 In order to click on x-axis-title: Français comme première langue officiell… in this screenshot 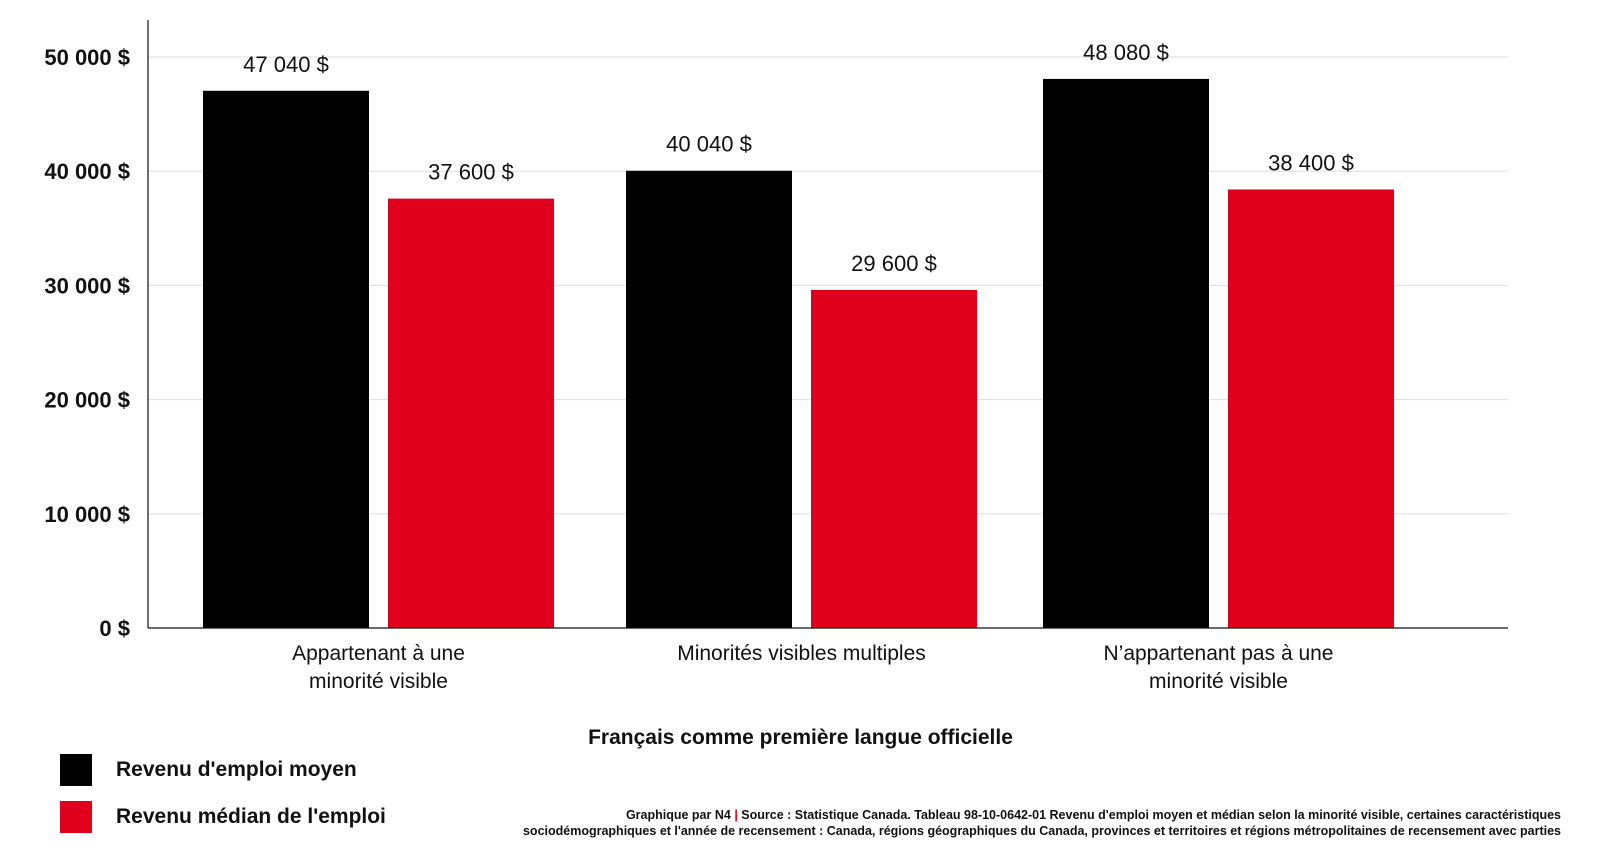, I will do `click(800, 737)`.